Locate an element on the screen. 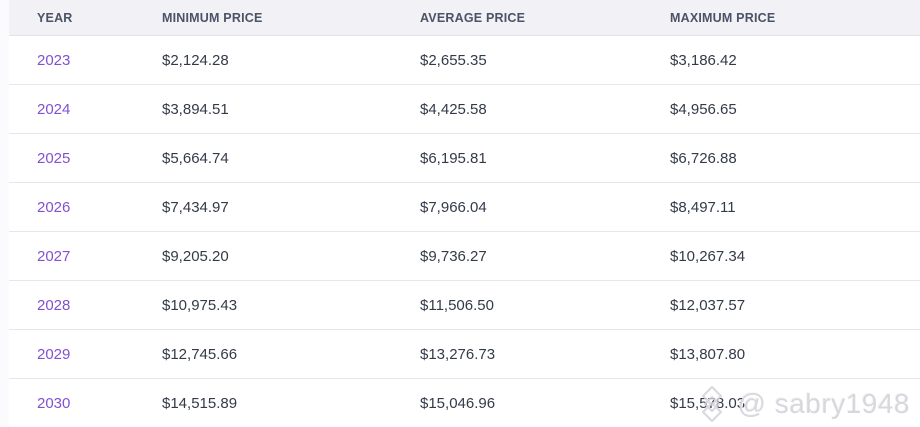  avg-price-cell: $7,966.04 is located at coordinates (453, 207).